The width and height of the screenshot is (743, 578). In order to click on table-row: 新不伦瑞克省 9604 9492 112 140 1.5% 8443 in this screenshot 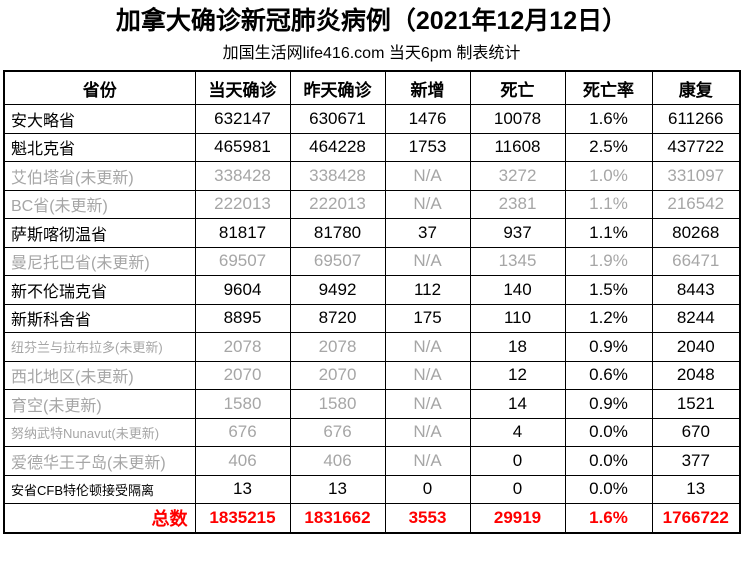, I will do `click(372, 290)`.